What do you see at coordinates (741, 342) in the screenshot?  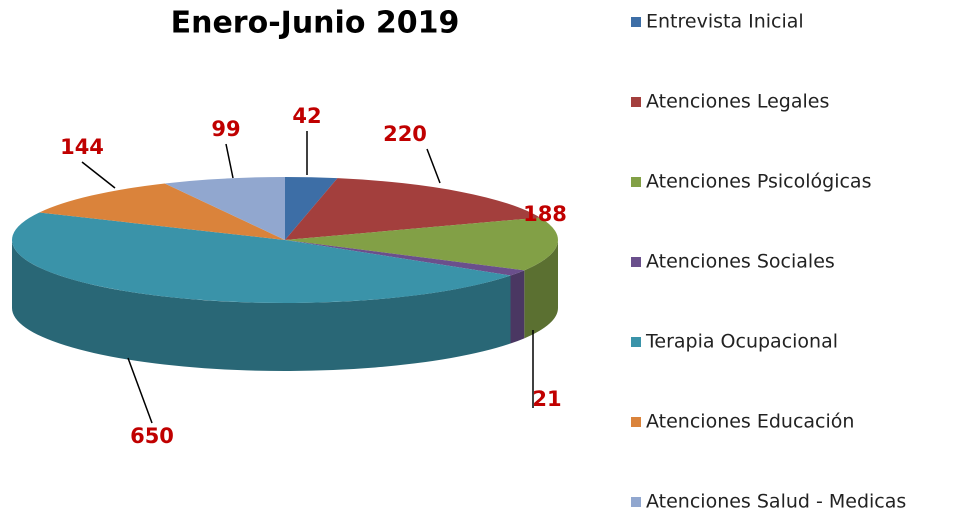 I see `legend-label: Terapia Ocupacional` at bounding box center [741, 342].